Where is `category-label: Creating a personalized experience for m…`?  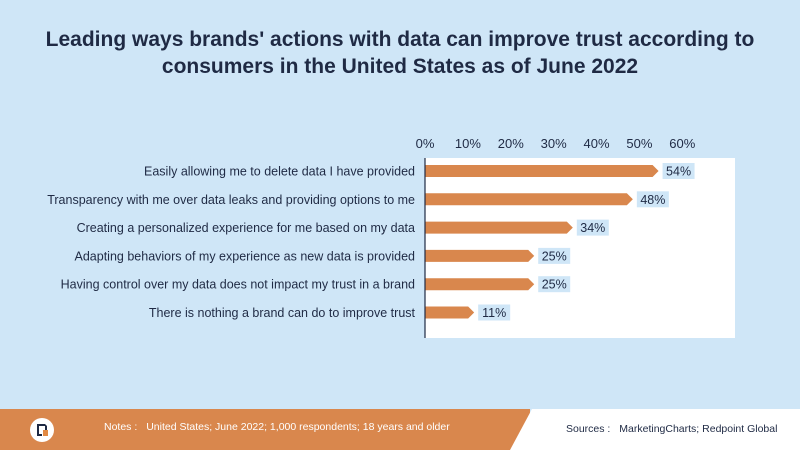
category-label: Creating a personalized experience for m… is located at coordinates (246, 228).